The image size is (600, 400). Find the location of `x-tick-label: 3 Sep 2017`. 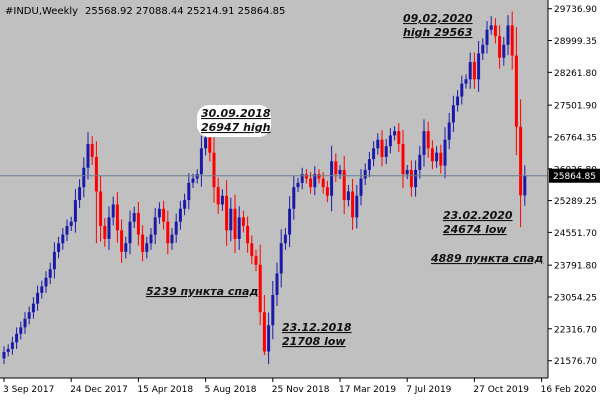

x-tick-label: 3 Sep 2017 is located at coordinates (28, 390).